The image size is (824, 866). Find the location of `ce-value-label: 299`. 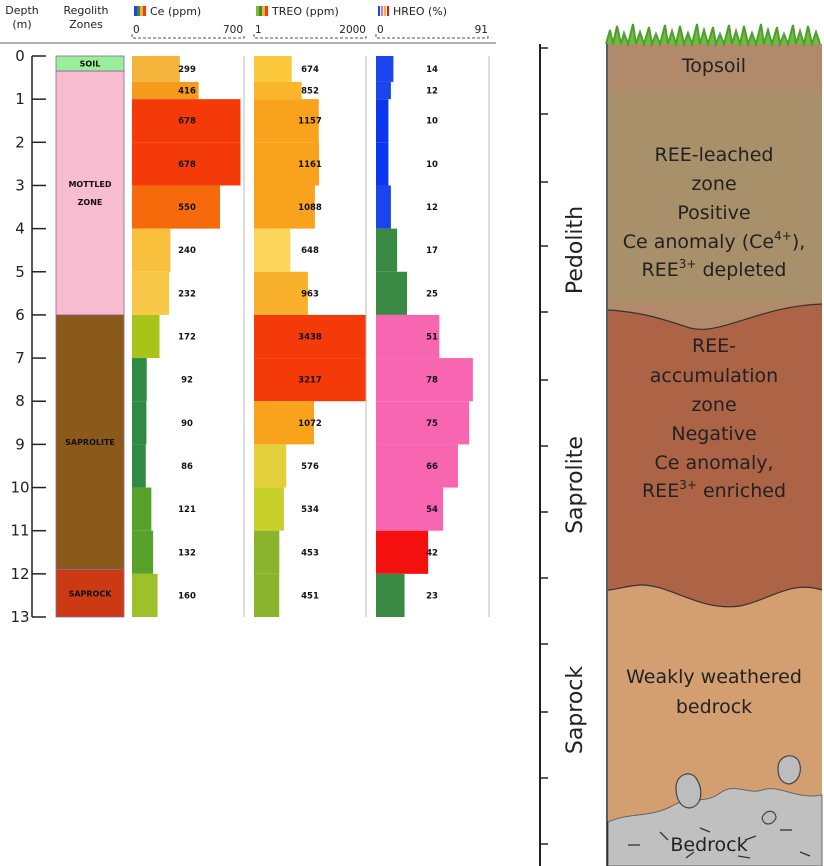

ce-value-label: 299 is located at coordinates (187, 70).